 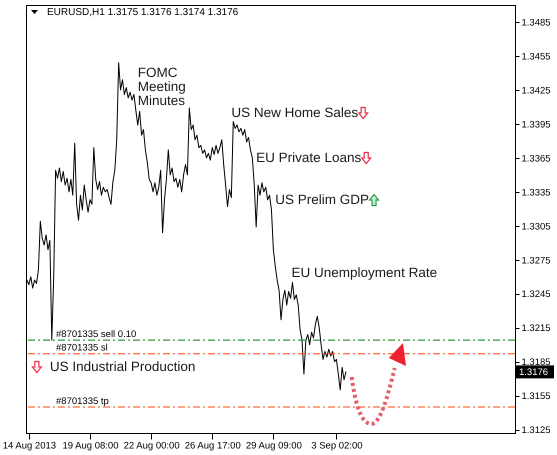 I want to click on annotation: US Industrial Production, so click(x=123, y=366).